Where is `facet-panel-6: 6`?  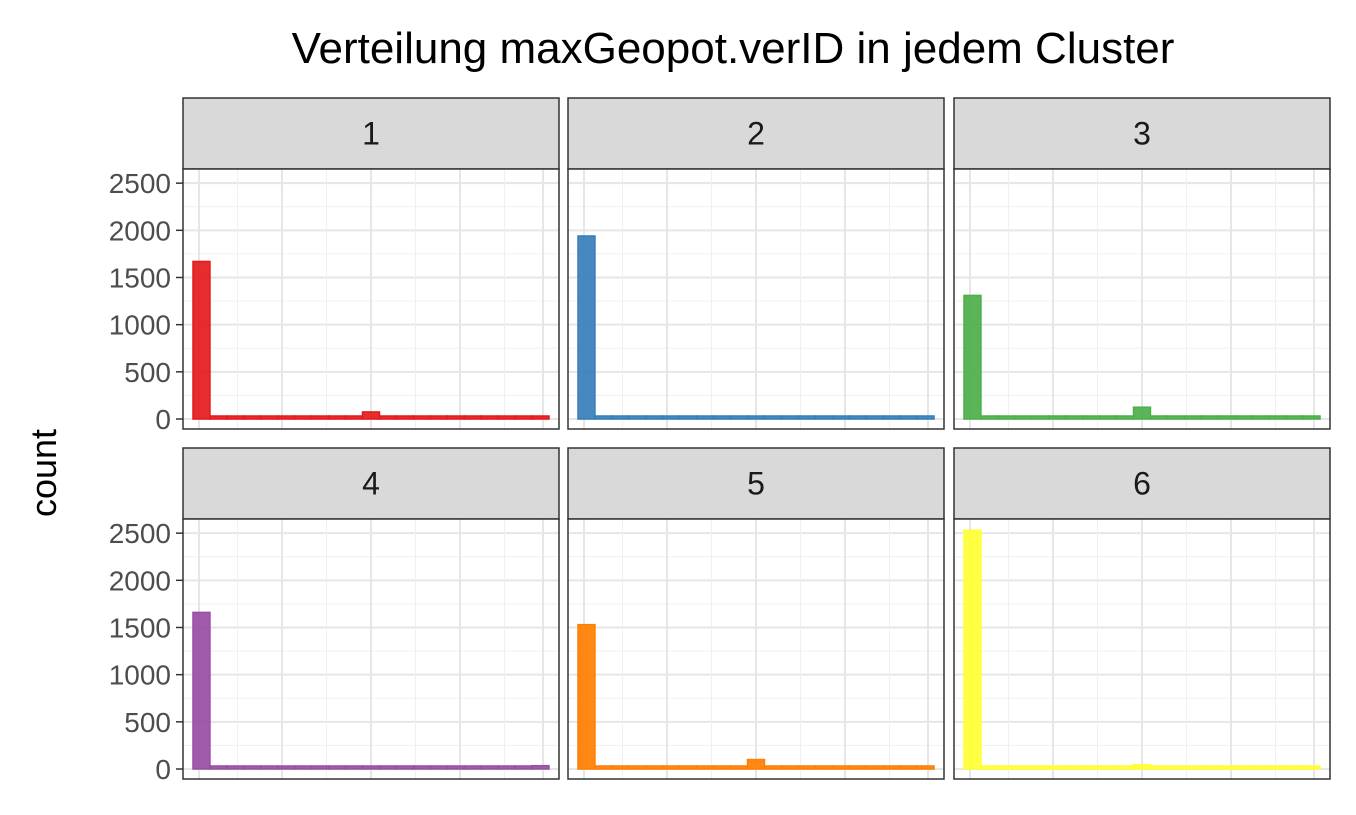 facet-panel-6: 6 is located at coordinates (1142, 613).